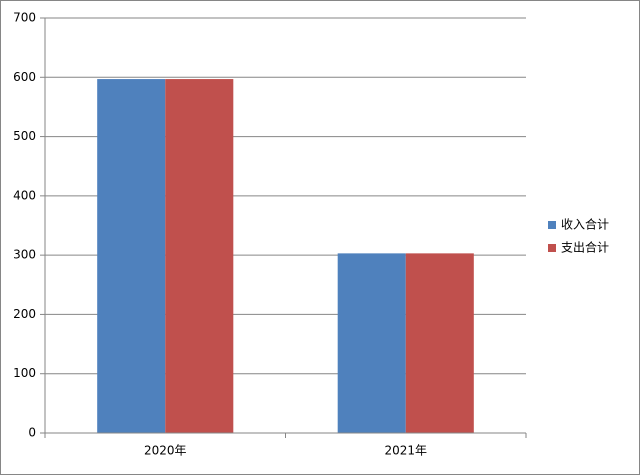  I want to click on y-tick-label: 600, so click(24, 77).